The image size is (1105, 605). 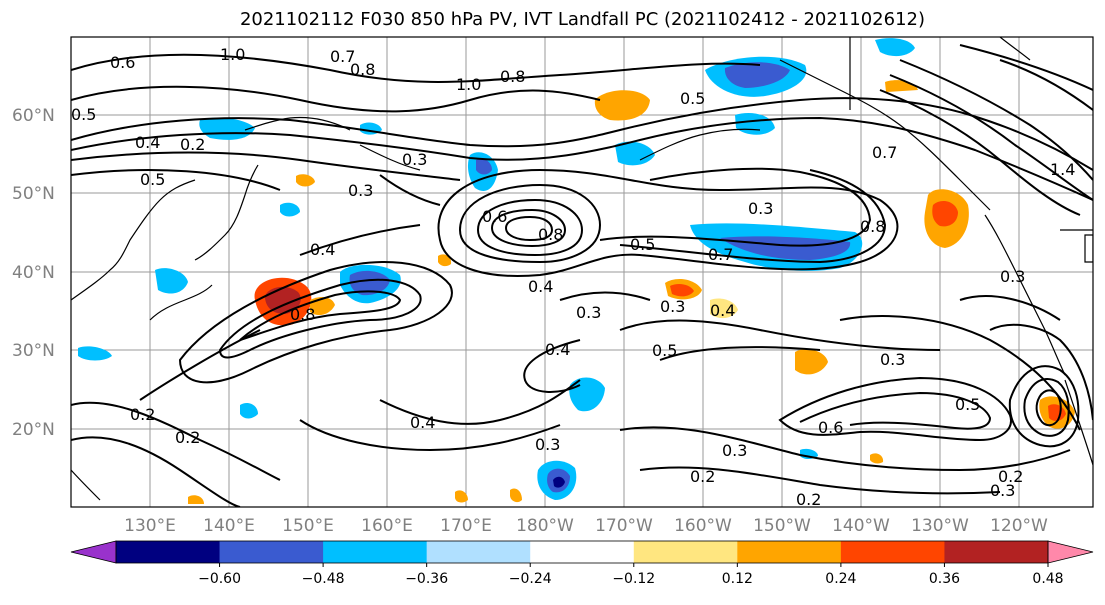 I want to click on colorbar-tick-label: 0.24, so click(x=840, y=579).